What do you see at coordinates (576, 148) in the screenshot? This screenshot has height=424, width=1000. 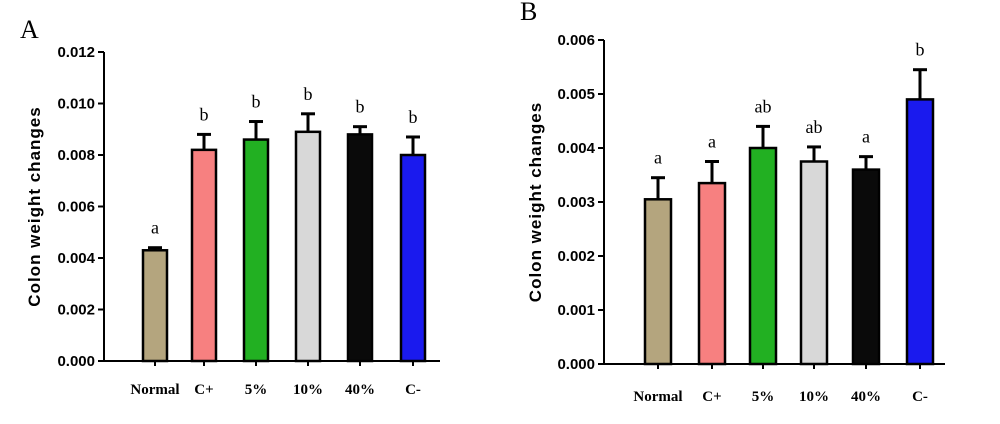 I see `panel-b-y-tick-label: 0.004` at bounding box center [576, 148].